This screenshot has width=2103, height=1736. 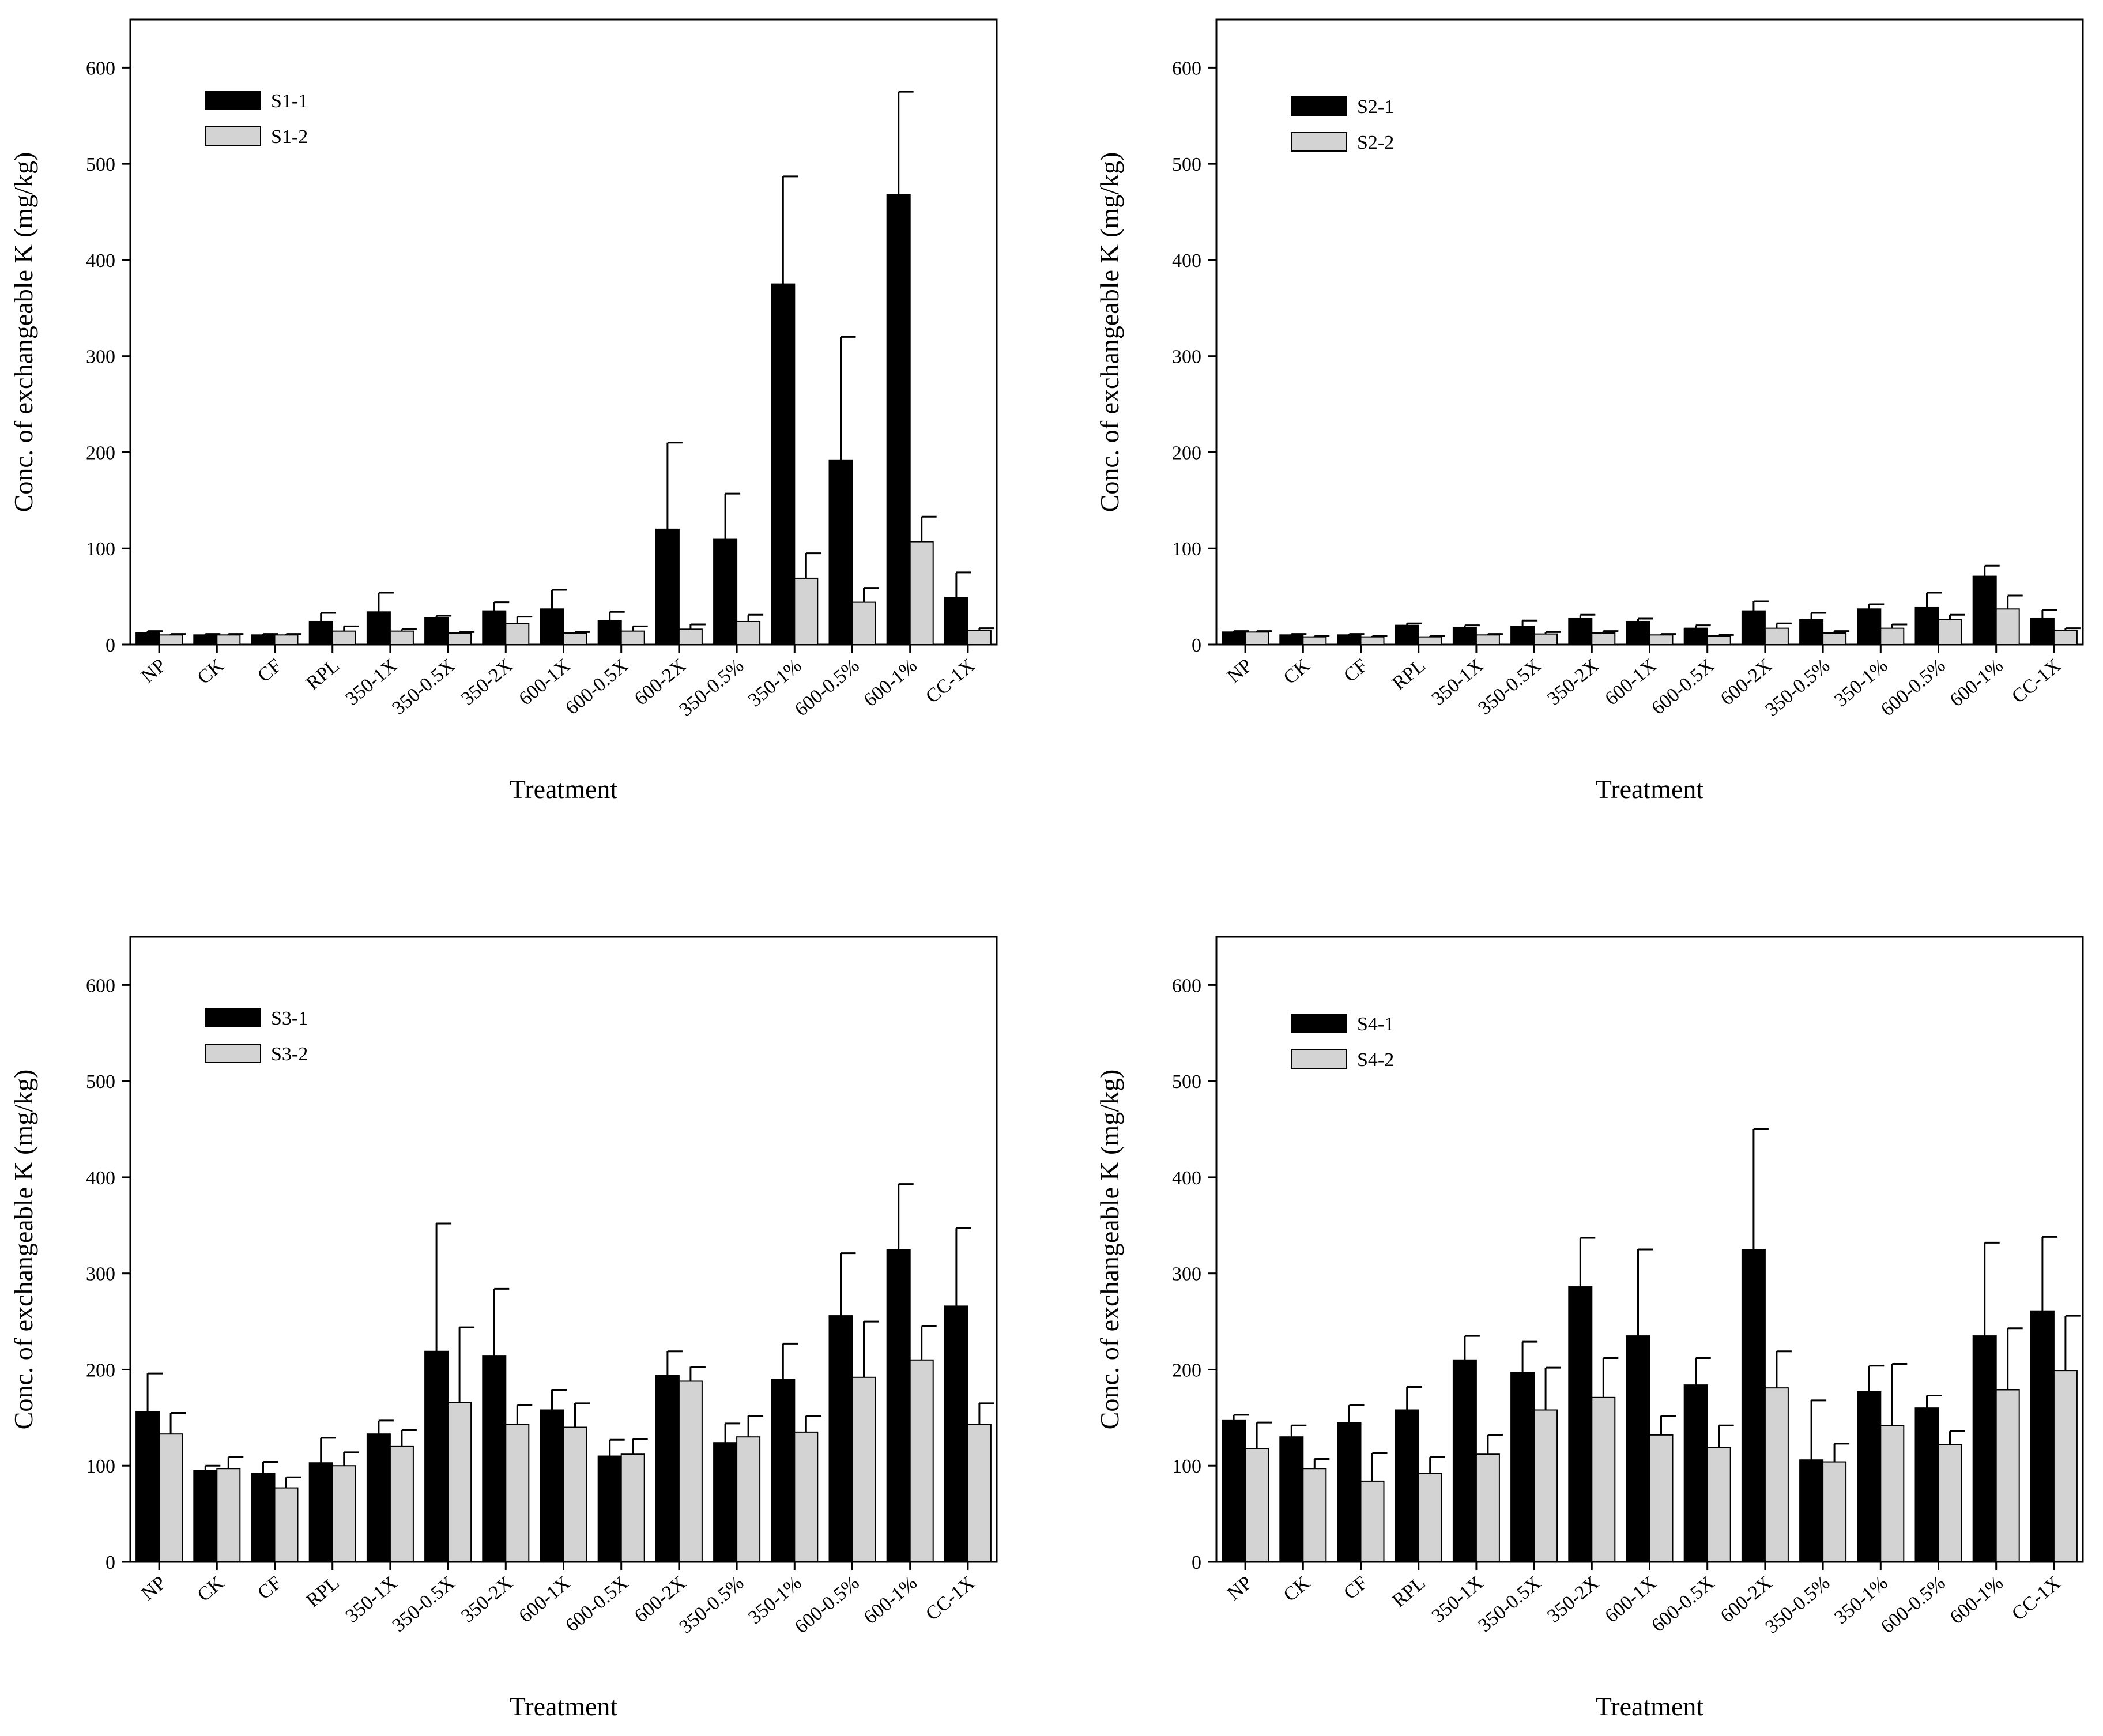 I want to click on bar-S4-1-350-2X, so click(x=1580, y=1424).